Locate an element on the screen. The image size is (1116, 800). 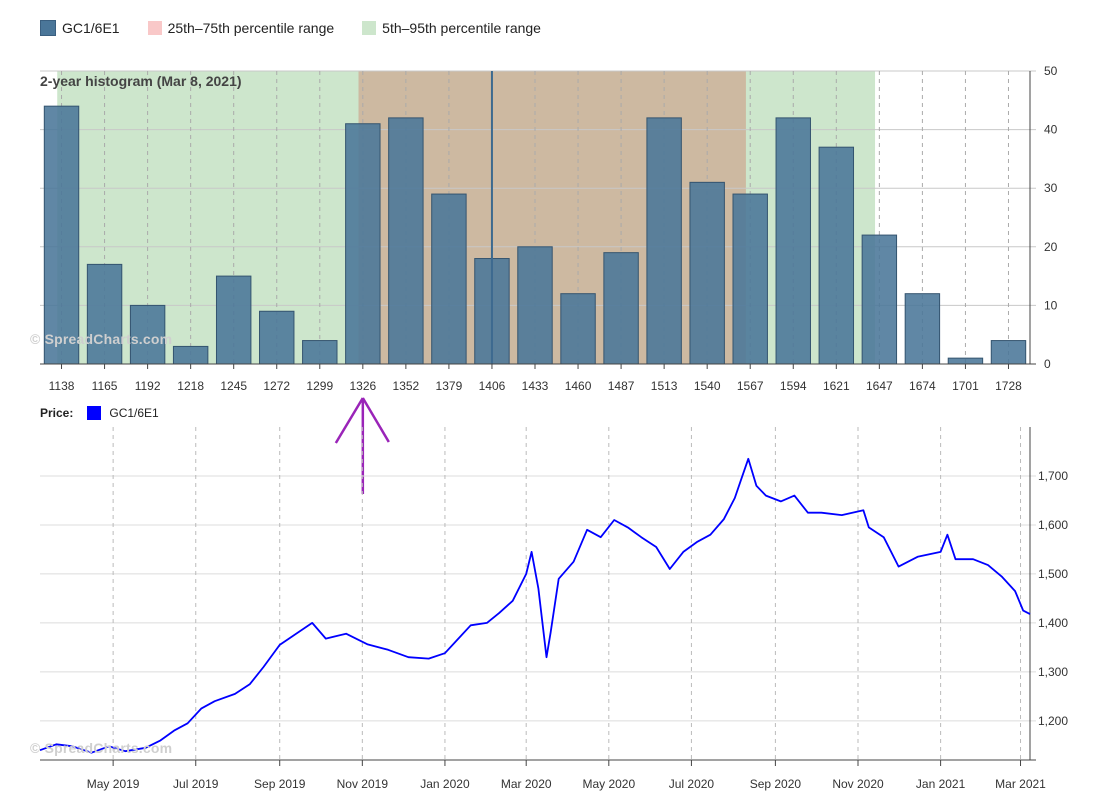
price-legend: Price: GC1/6E1 is located at coordinates (99, 413).